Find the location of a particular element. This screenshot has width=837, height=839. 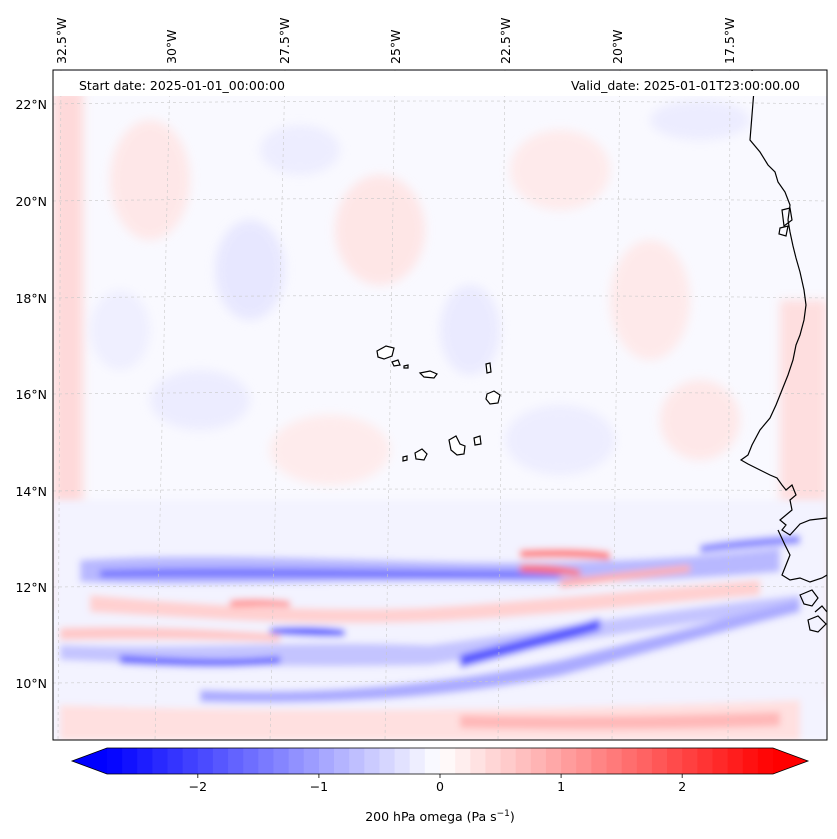

lat-label: 12°N is located at coordinates (31, 587).